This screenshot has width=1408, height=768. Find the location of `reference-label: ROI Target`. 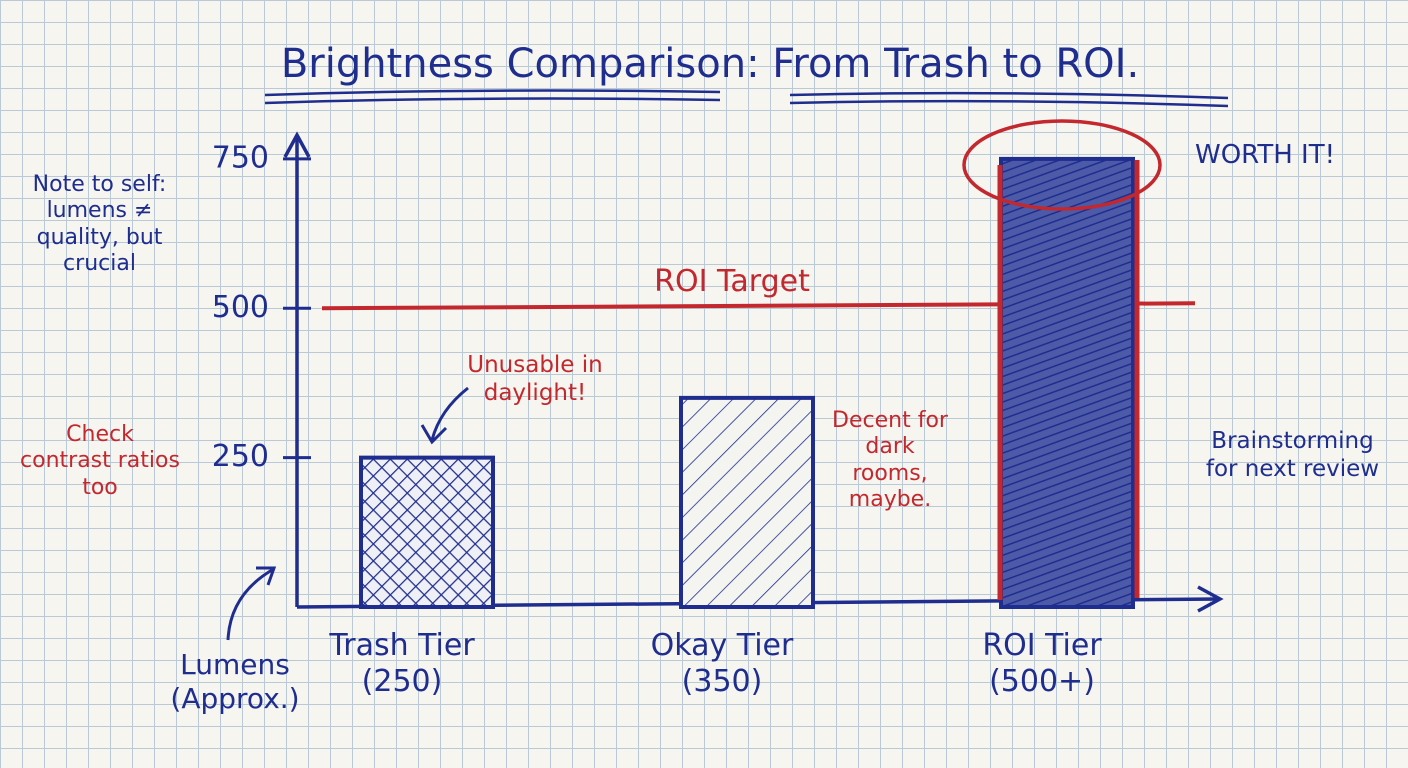

reference-label: ROI Target is located at coordinates (732, 281).